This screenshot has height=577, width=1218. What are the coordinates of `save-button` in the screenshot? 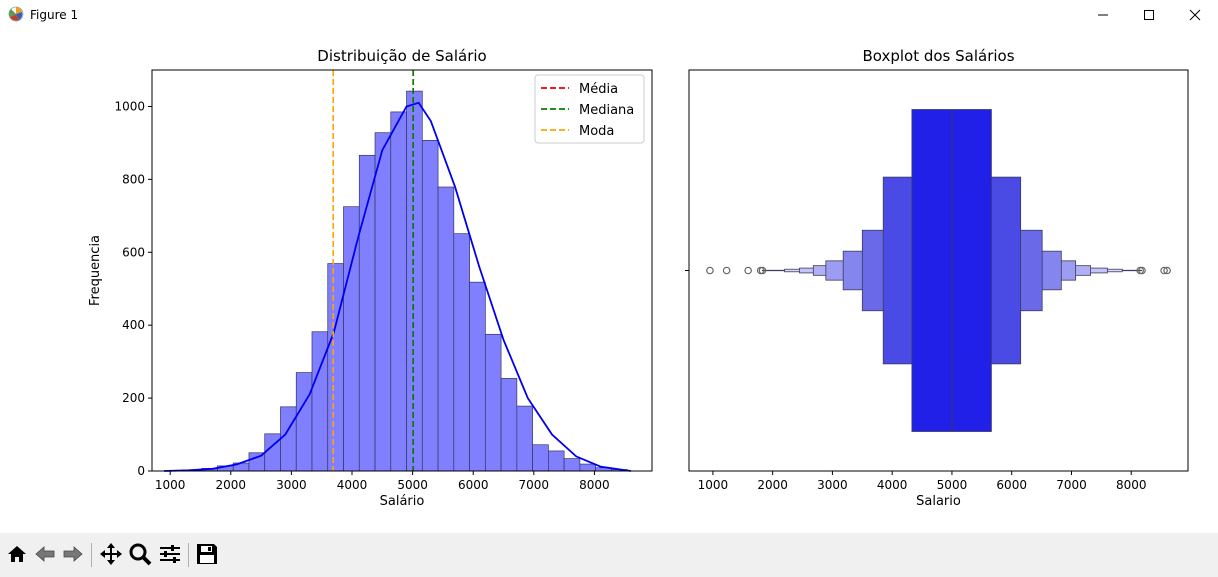 It's located at (207, 554).